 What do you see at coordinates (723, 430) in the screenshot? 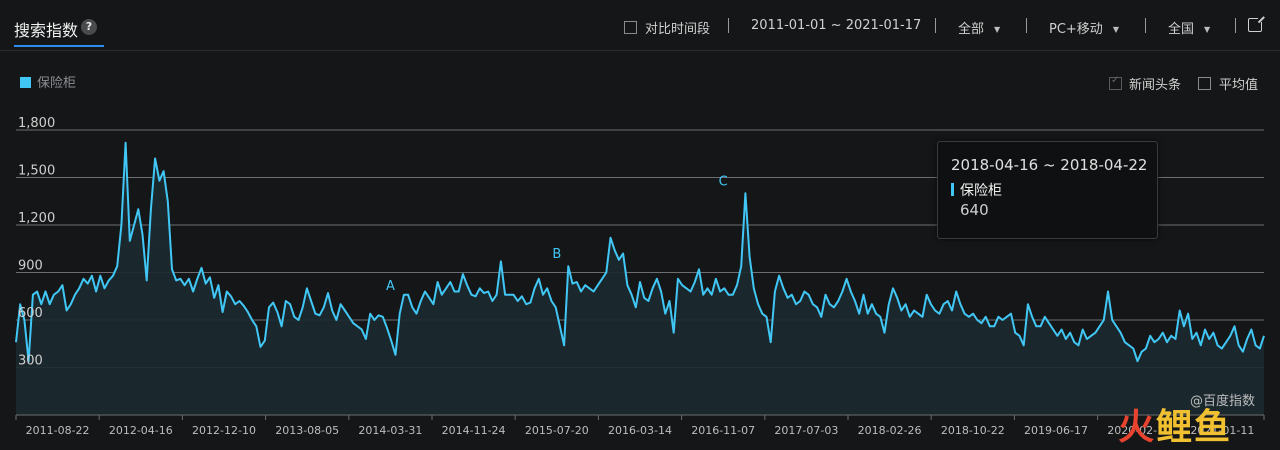
I see `x-tick-label: 2016-11-07` at bounding box center [723, 430].